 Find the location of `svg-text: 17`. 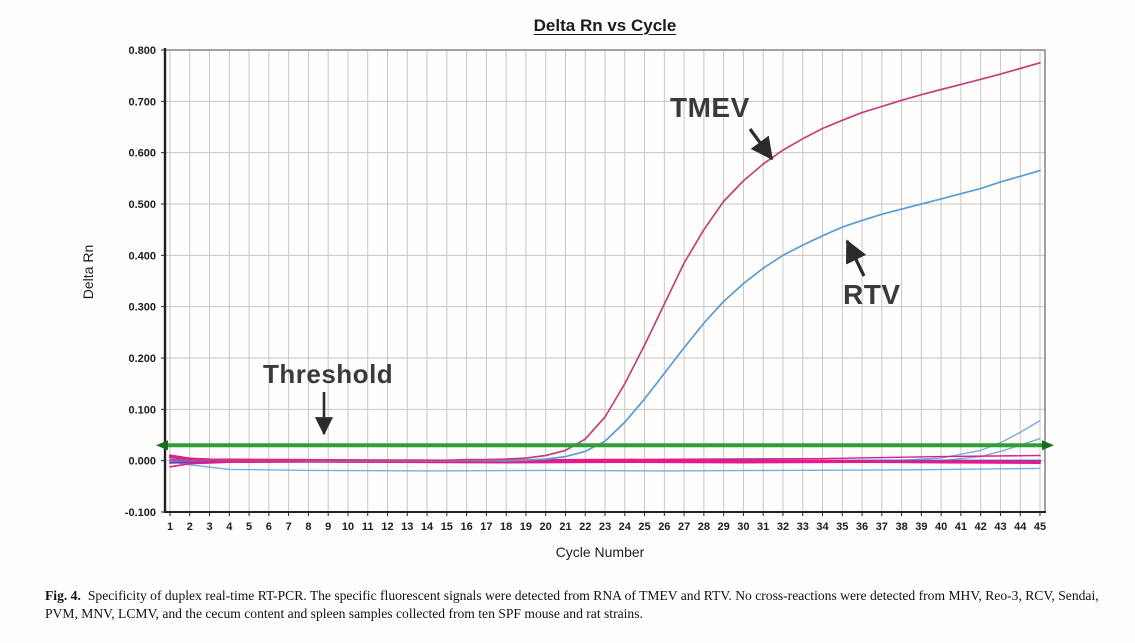

svg-text: 17 is located at coordinates (486, 527).